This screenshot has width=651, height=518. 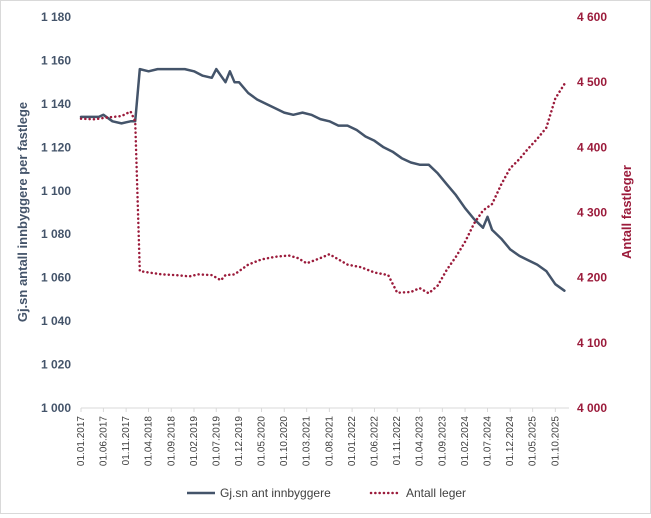 What do you see at coordinates (56, 17) in the screenshot?
I see `y-left-tick-label: 1 180` at bounding box center [56, 17].